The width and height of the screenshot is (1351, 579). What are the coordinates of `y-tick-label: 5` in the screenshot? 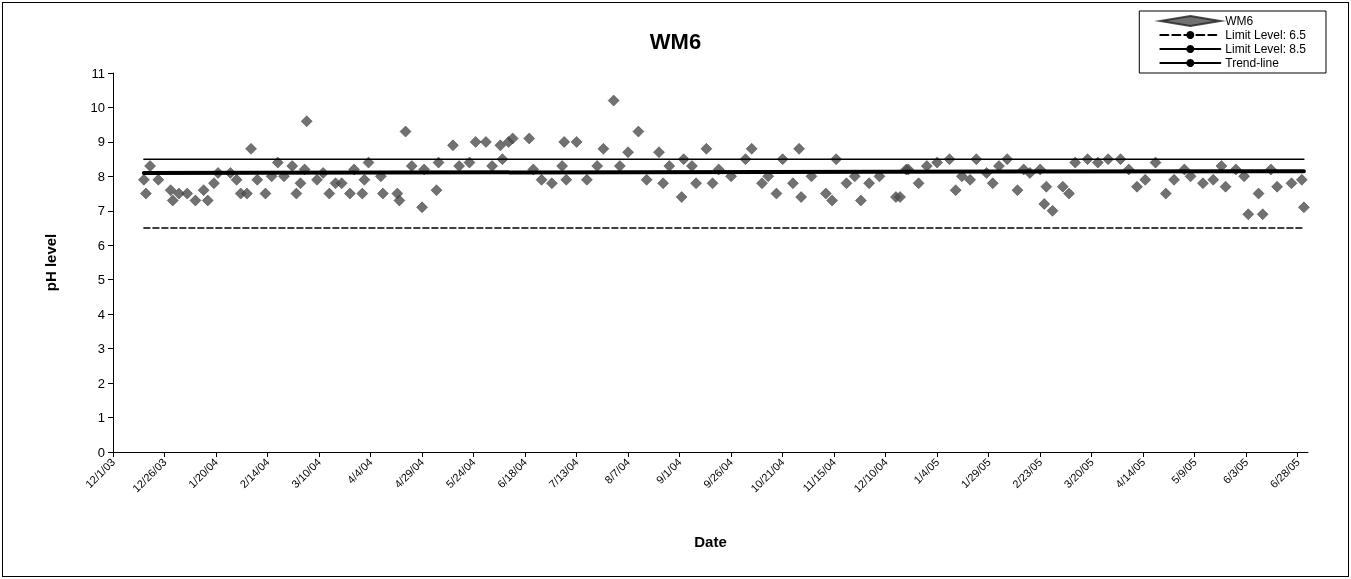 It's located at (101, 280).